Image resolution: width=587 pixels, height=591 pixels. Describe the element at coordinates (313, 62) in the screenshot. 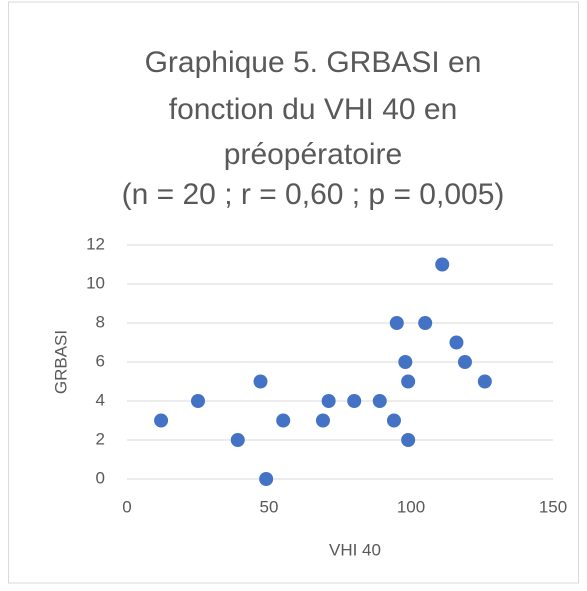

I see `chart-title: Graphique 5. GRBASI en` at that location.